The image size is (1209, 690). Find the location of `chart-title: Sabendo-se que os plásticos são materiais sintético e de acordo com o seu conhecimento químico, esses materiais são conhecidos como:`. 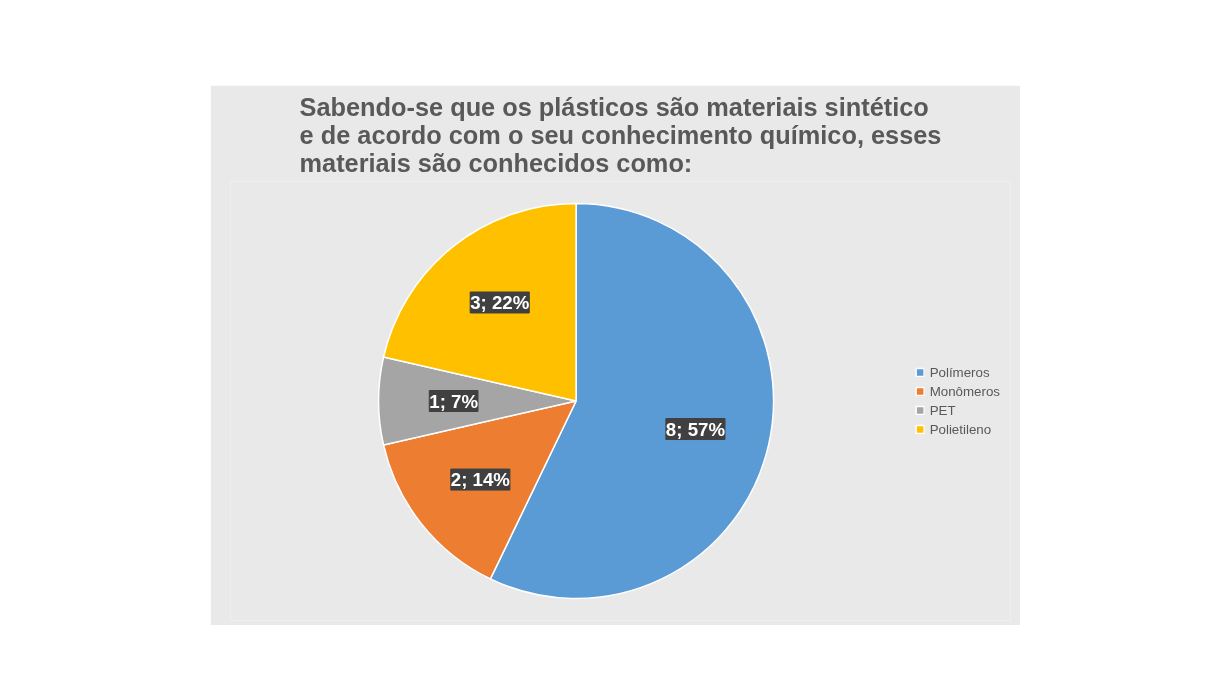

chart-title: Sabendo-se que os plásticos são materiais sintético e de acordo com o seu conhecimento químico, esses materiais são conhecidos como: is located at coordinates (620, 134).